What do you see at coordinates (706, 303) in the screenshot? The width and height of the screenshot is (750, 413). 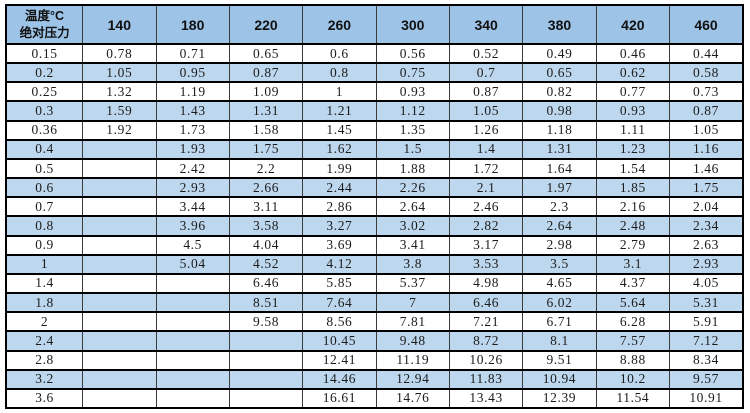 I see `value-cell: 5.31` at bounding box center [706, 303].